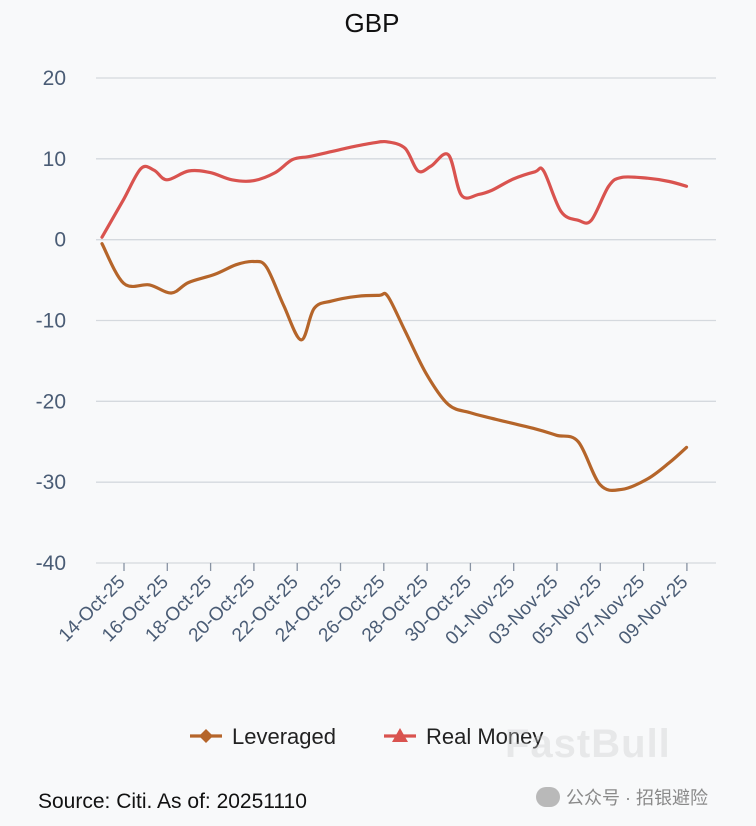 The image size is (756, 826). I want to click on diamond-marker-icon, so click(206, 736).